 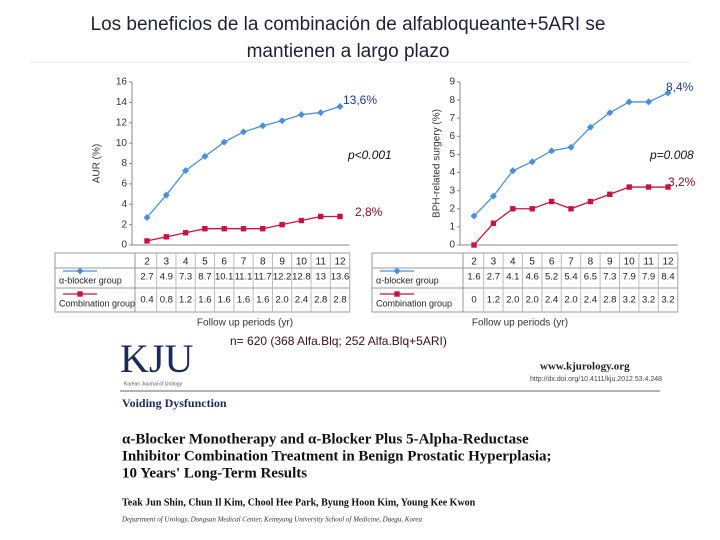 I want to click on x-tick-label: 12, so click(x=668, y=262).